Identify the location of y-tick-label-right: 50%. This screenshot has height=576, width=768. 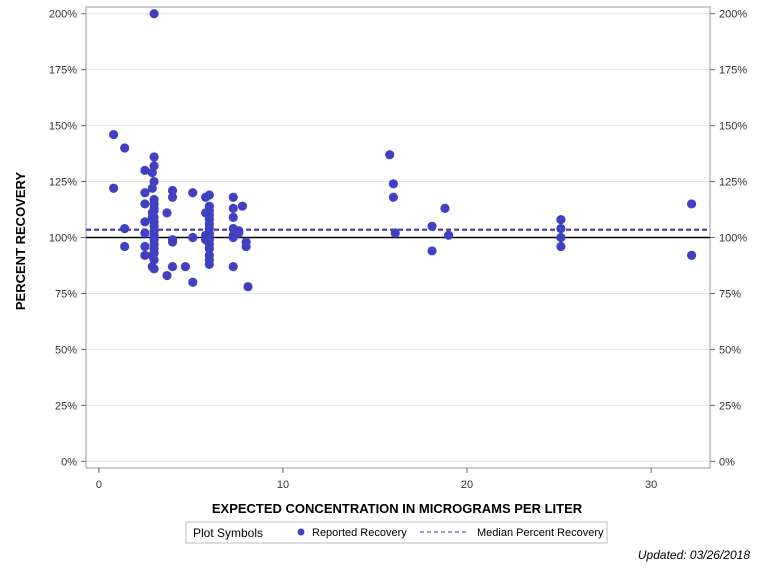
(730, 350).